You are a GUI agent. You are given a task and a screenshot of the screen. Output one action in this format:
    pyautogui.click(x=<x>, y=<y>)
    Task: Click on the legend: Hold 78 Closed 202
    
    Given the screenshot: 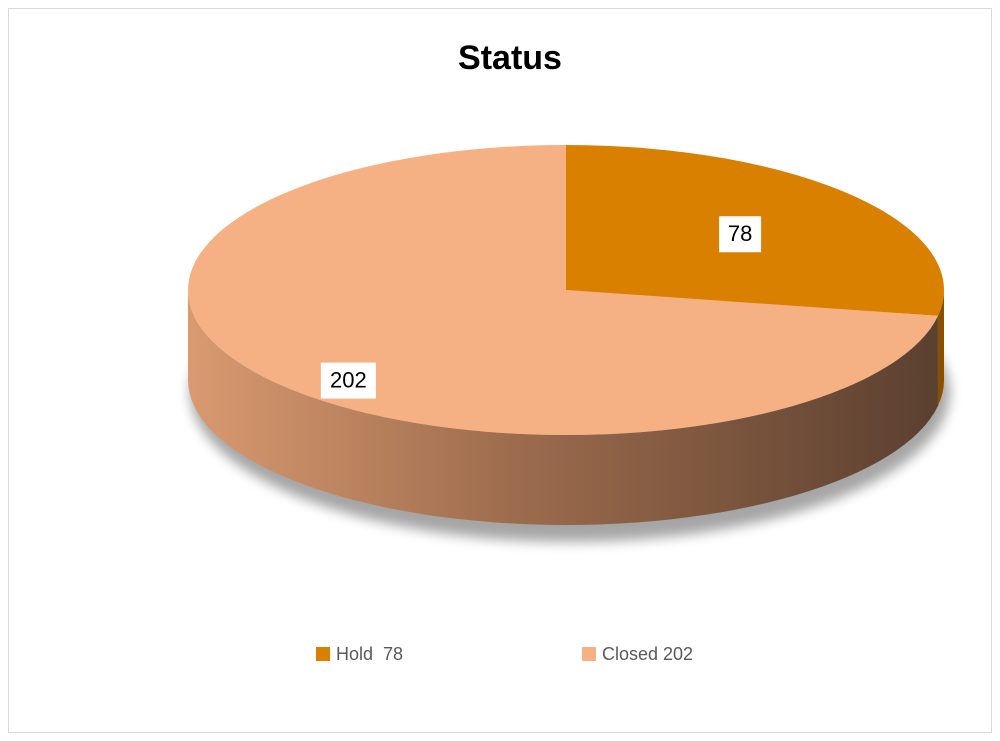 What is the action you would take?
    pyautogui.click(x=504, y=654)
    